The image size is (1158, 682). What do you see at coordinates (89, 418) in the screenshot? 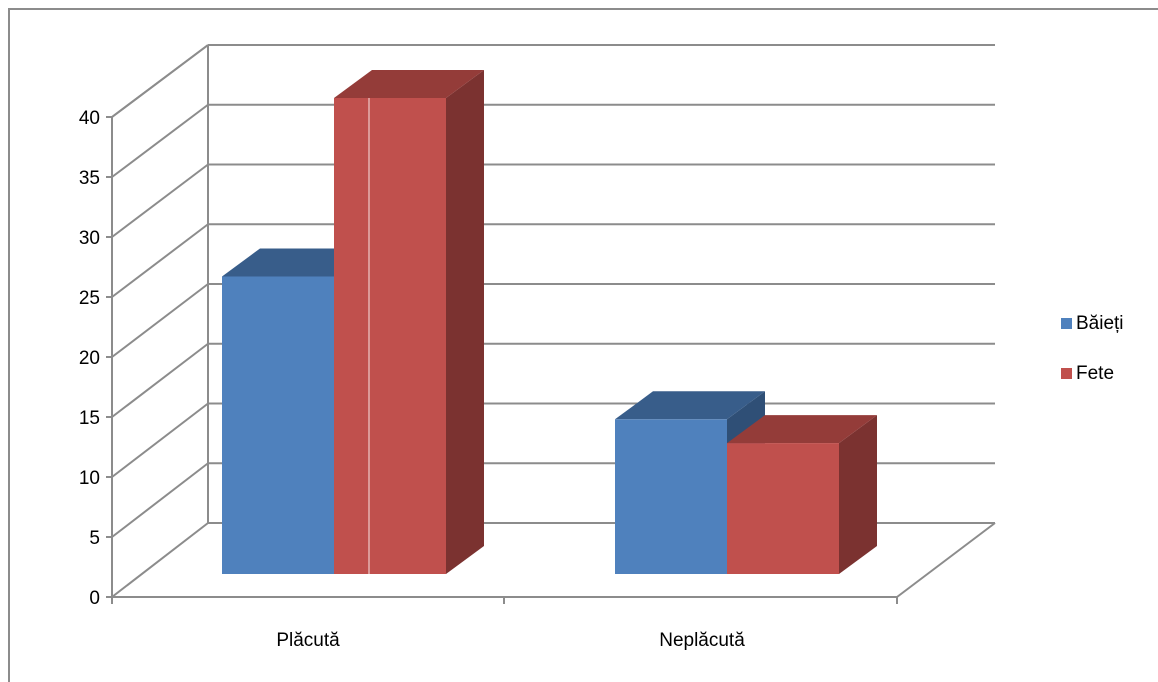
I see `y-tick-label: 15` at bounding box center [89, 418].